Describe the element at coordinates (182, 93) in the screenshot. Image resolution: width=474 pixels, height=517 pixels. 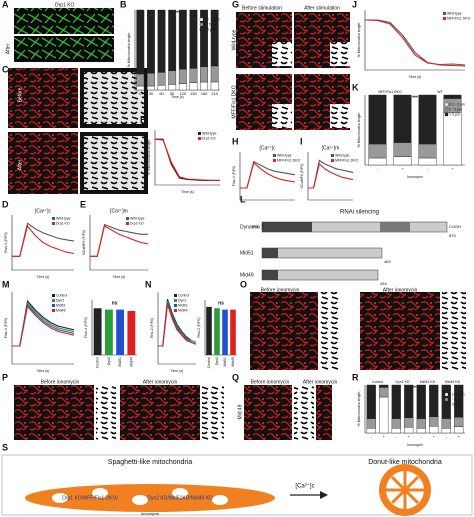
I see `x-tick-label: 120` at that location.